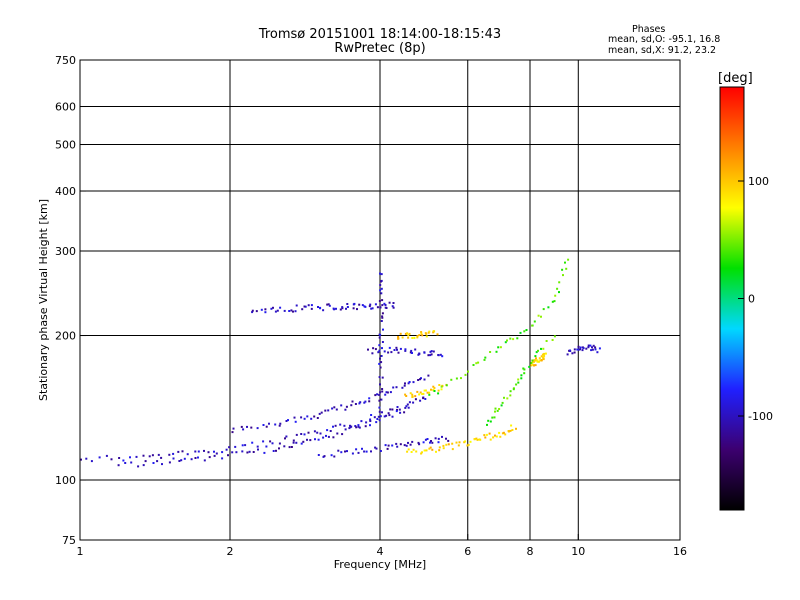  I want to click on y-tick-label: 200, so click(65, 336).